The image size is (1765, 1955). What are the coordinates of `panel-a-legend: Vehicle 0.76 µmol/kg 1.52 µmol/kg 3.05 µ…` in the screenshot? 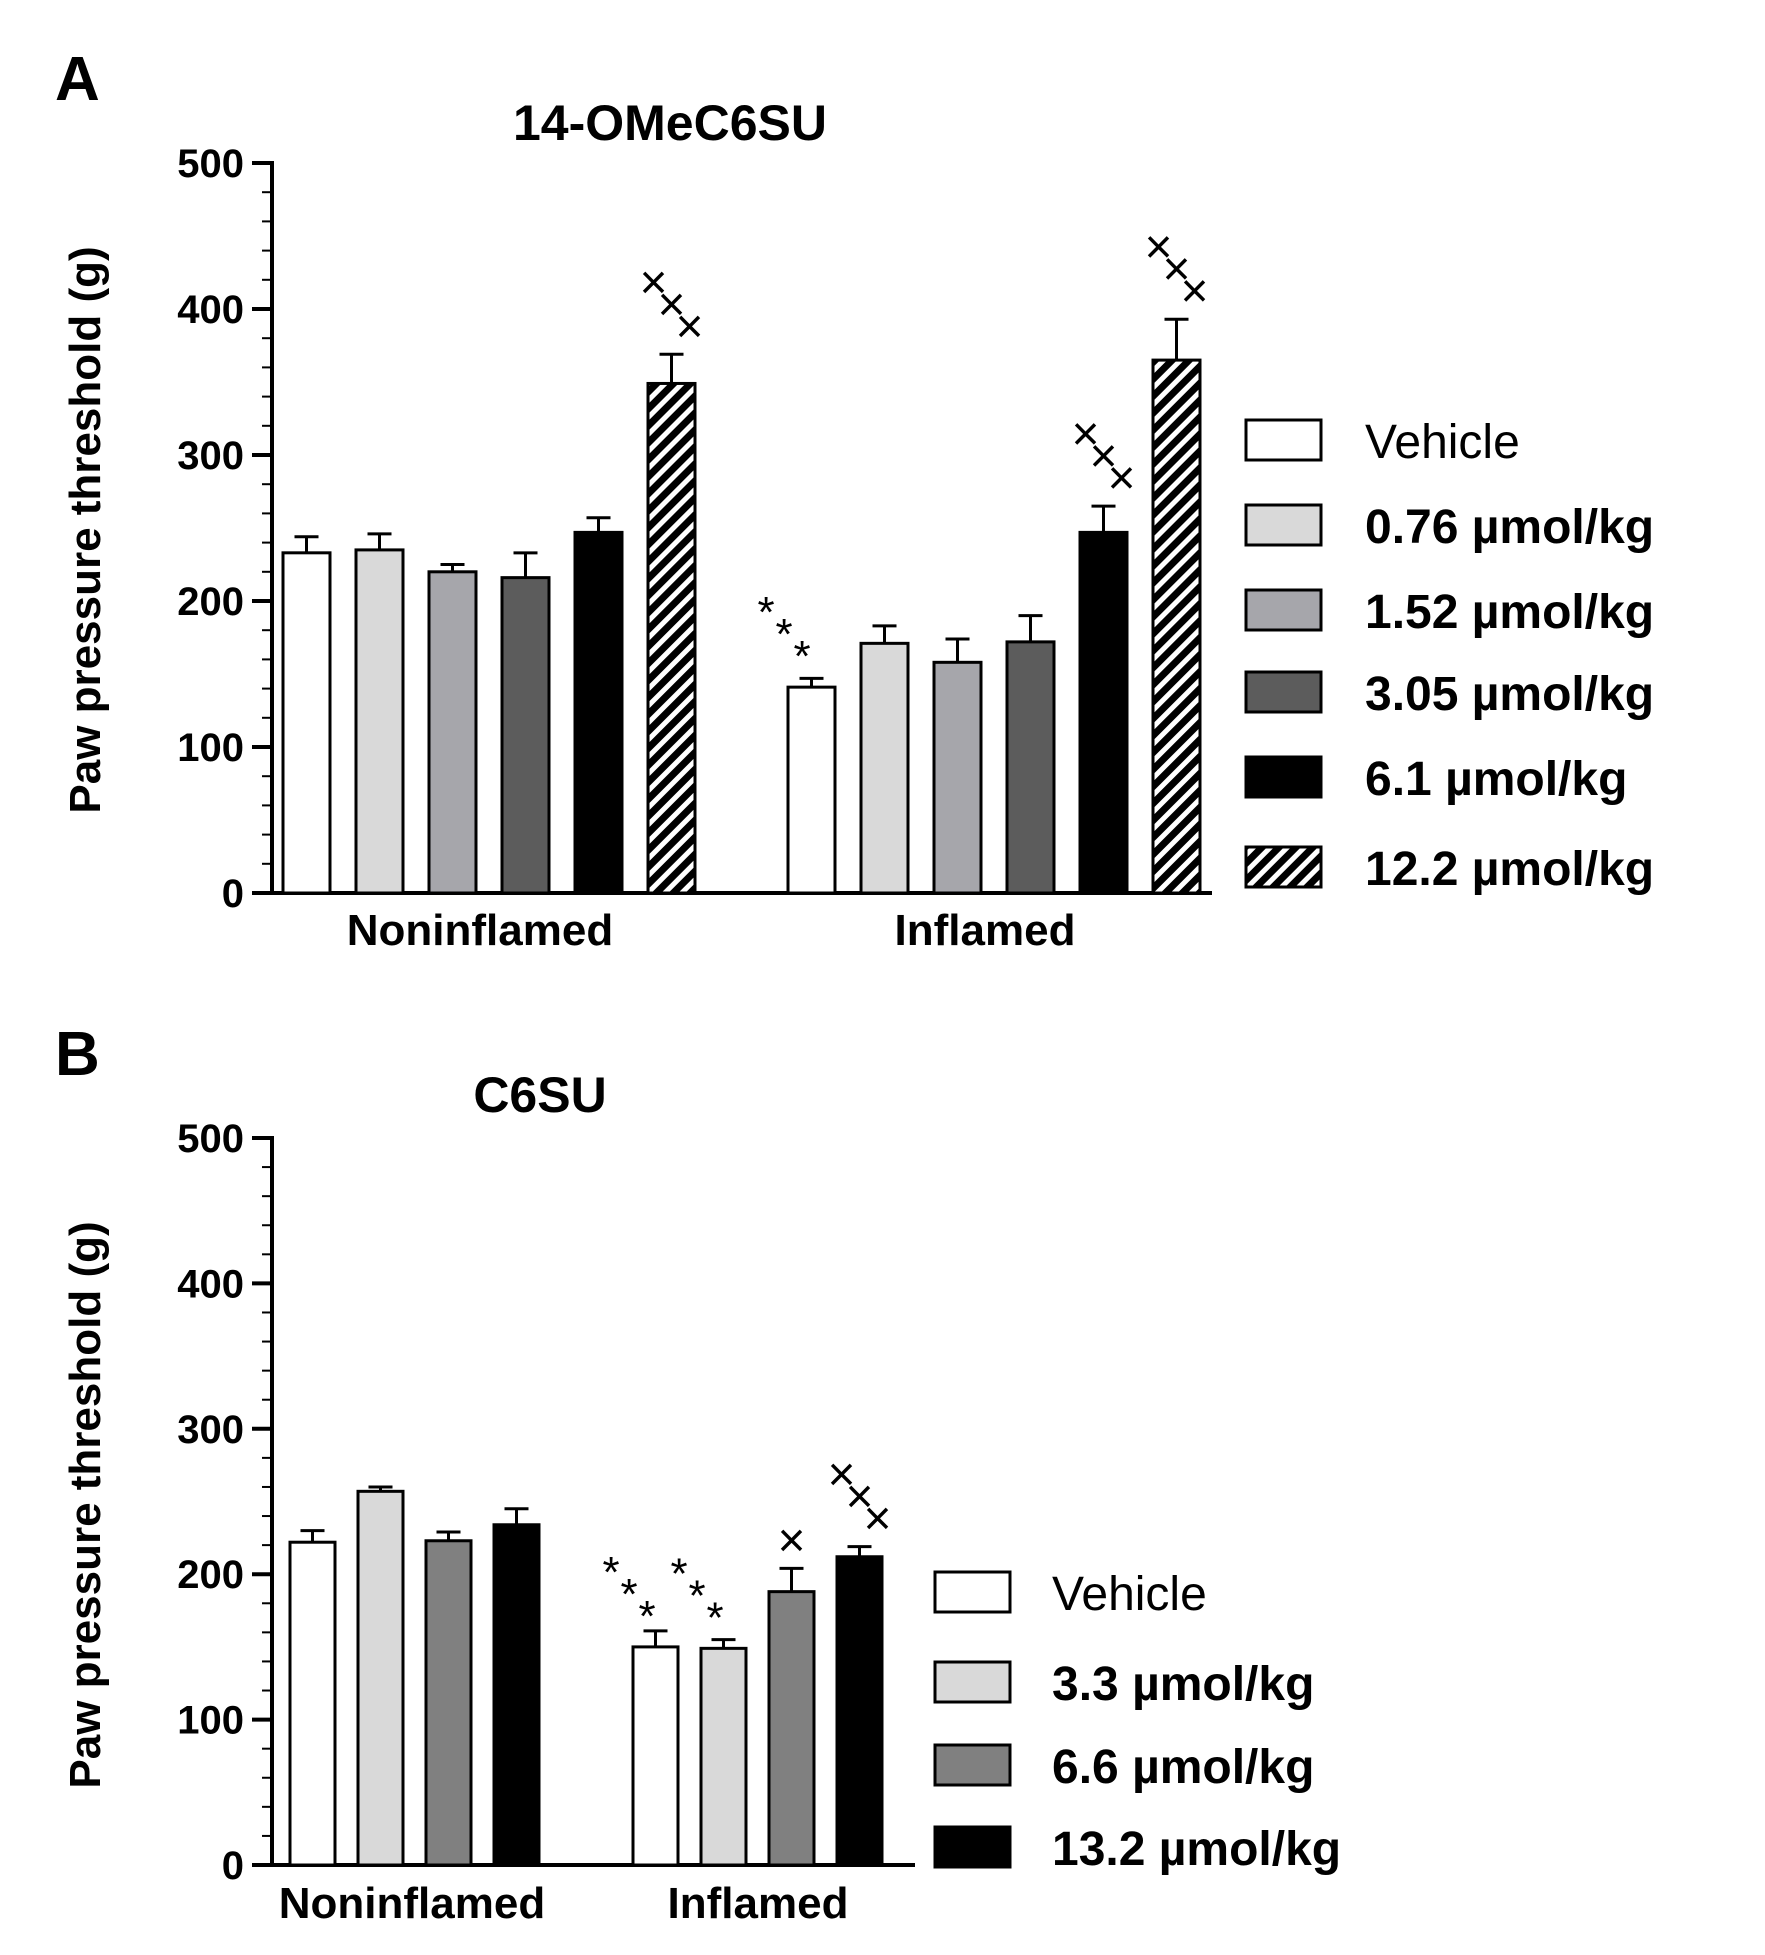 It's located at (1449, 656).